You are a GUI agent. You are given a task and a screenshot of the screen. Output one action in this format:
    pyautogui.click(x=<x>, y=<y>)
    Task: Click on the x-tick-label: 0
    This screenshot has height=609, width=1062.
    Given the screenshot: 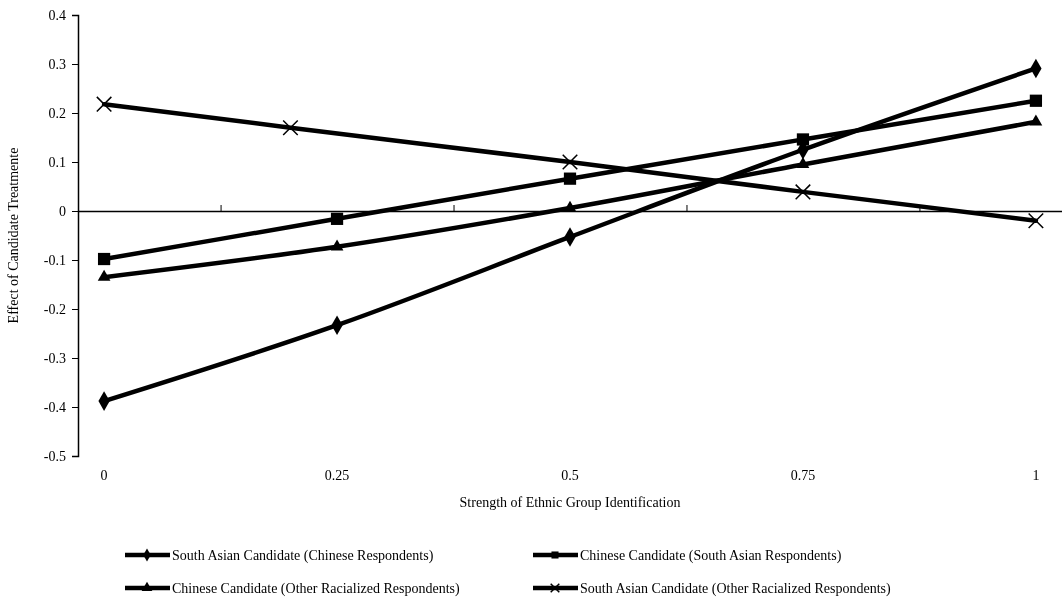 What is the action you would take?
    pyautogui.click(x=104, y=475)
    